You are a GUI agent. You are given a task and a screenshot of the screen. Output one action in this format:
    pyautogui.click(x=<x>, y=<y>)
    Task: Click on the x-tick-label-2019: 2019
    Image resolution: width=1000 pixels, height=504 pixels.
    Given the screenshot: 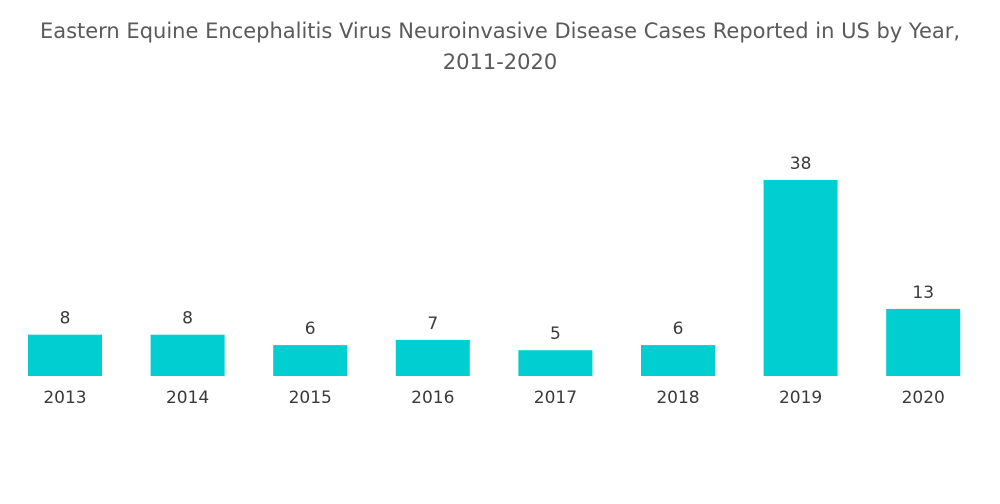 What is the action you would take?
    pyautogui.click(x=800, y=398)
    